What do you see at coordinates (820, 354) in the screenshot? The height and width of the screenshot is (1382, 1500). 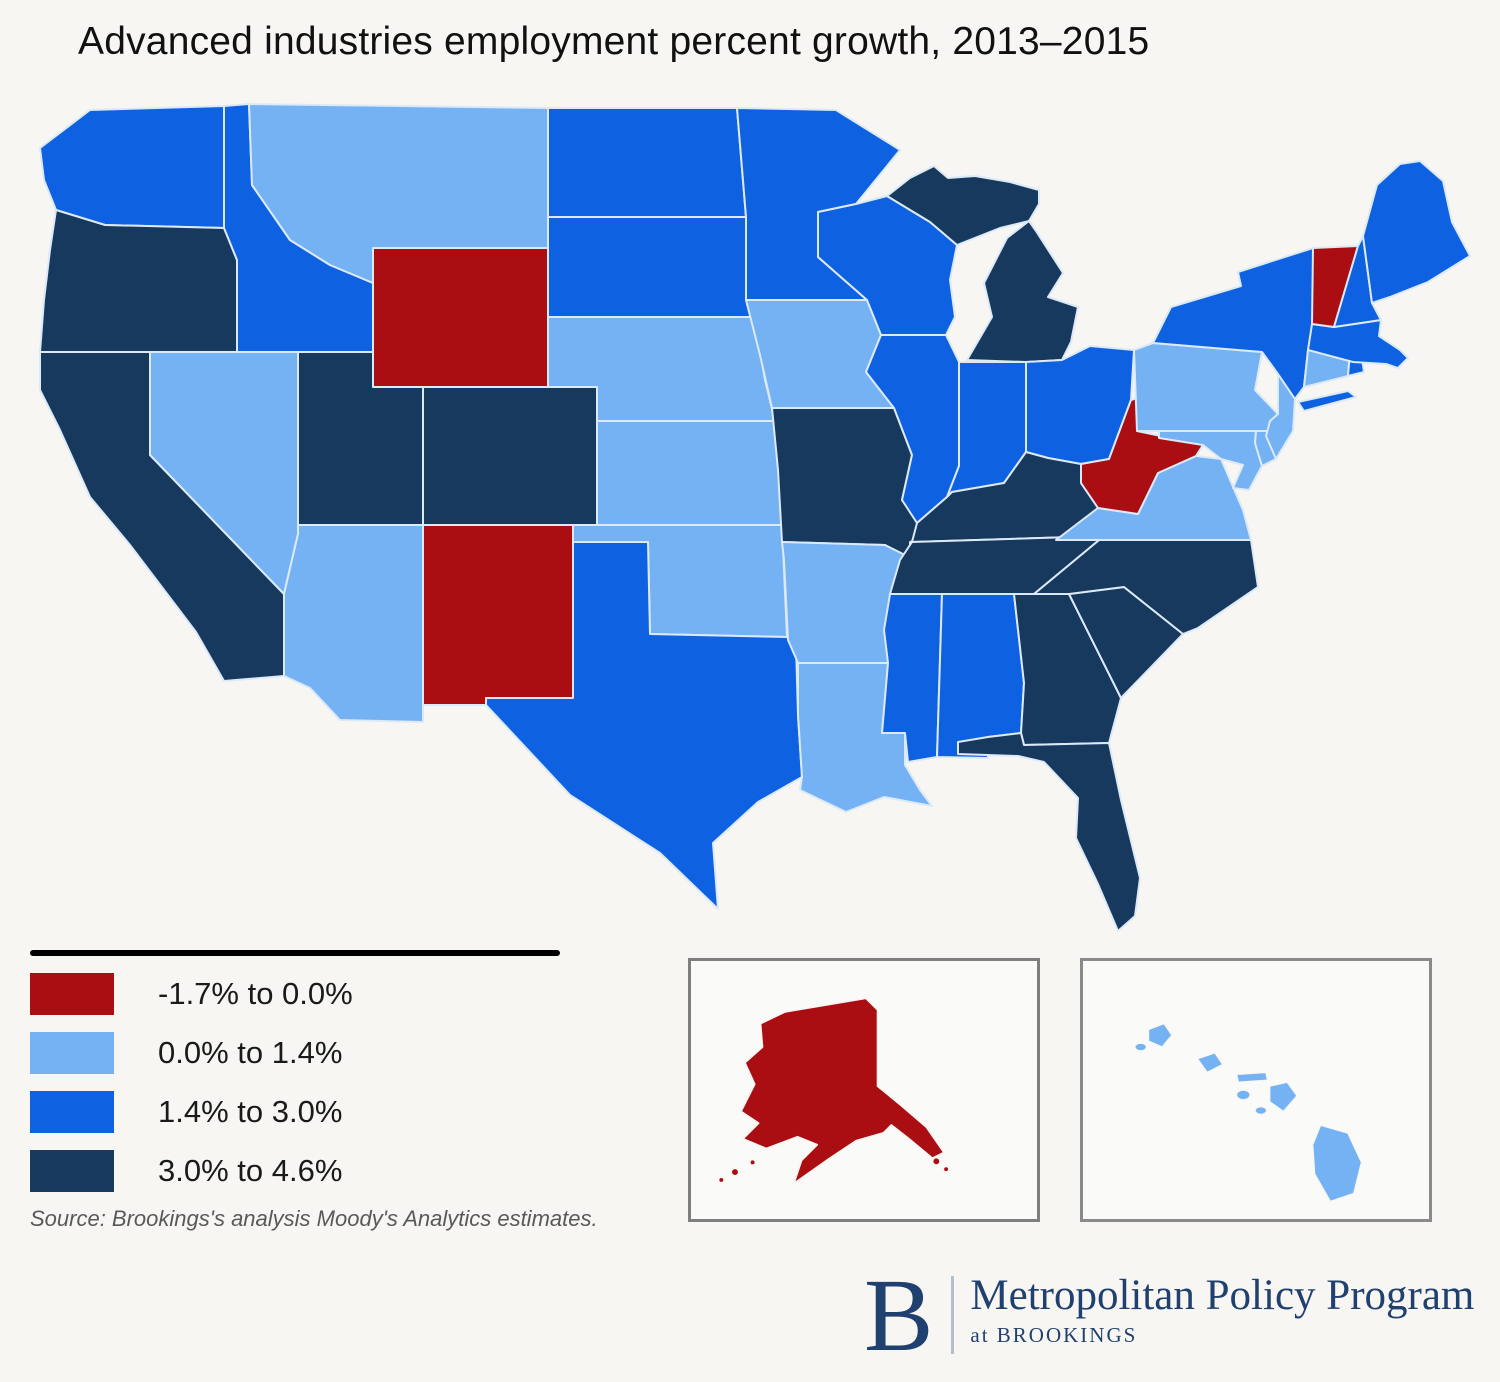 I see `state-ia: Iowa: 0.0% to 1.4%` at bounding box center [820, 354].